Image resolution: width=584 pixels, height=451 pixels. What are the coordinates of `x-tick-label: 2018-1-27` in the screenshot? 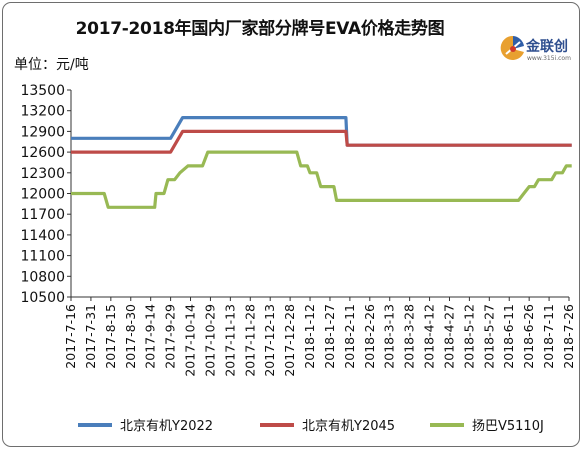 It's located at (329, 336).